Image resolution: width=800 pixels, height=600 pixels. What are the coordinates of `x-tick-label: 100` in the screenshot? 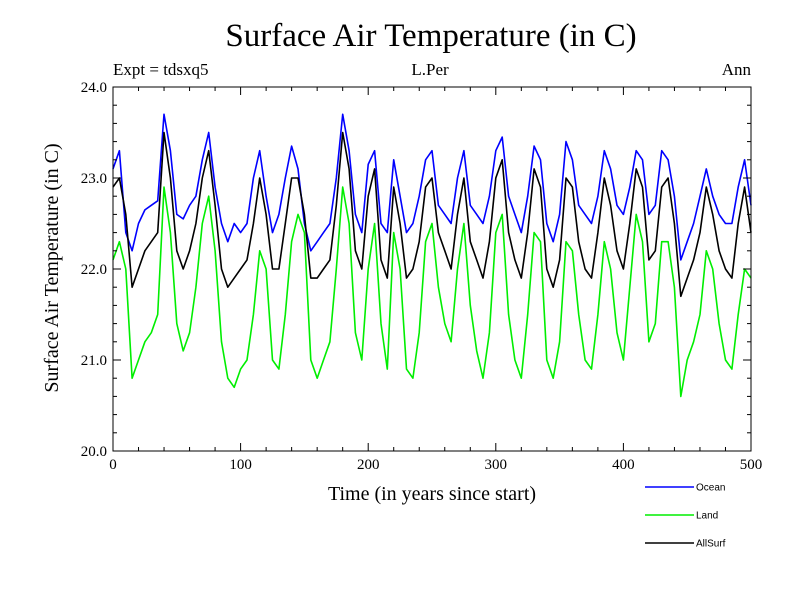 It's located at (240, 465).